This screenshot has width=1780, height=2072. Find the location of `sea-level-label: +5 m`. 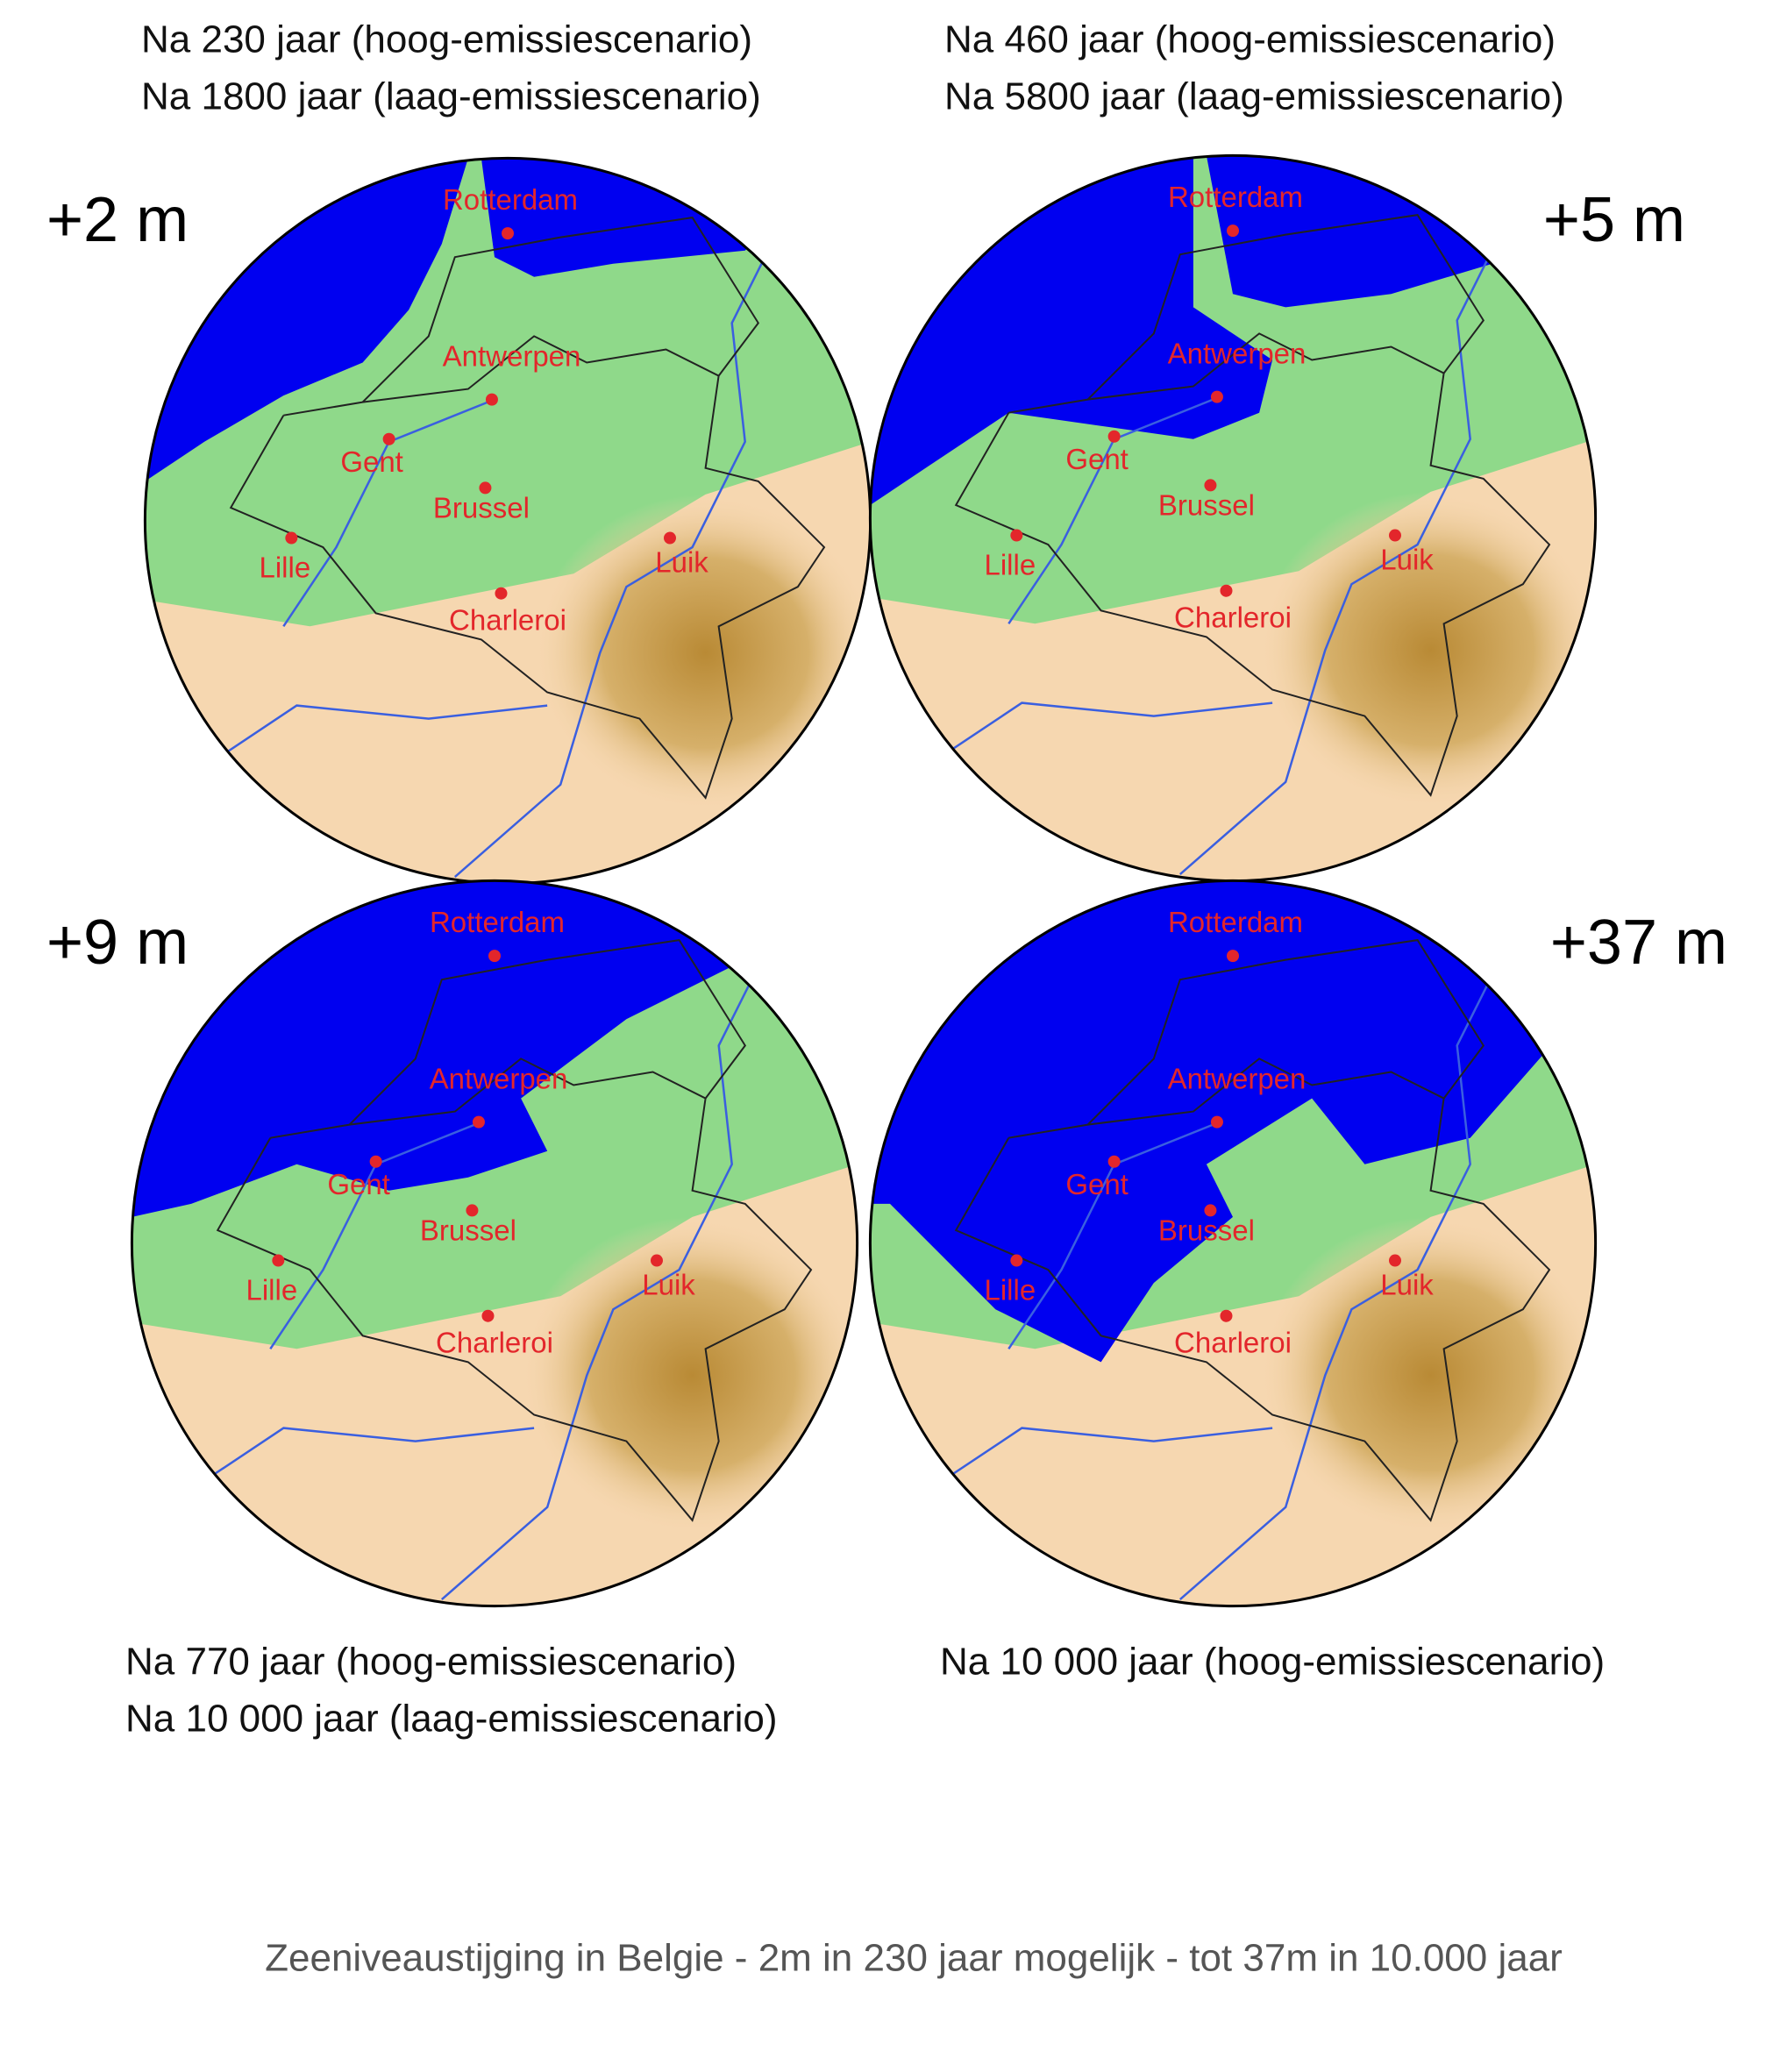

sea-level-label: +5 m is located at coordinates (1614, 220).